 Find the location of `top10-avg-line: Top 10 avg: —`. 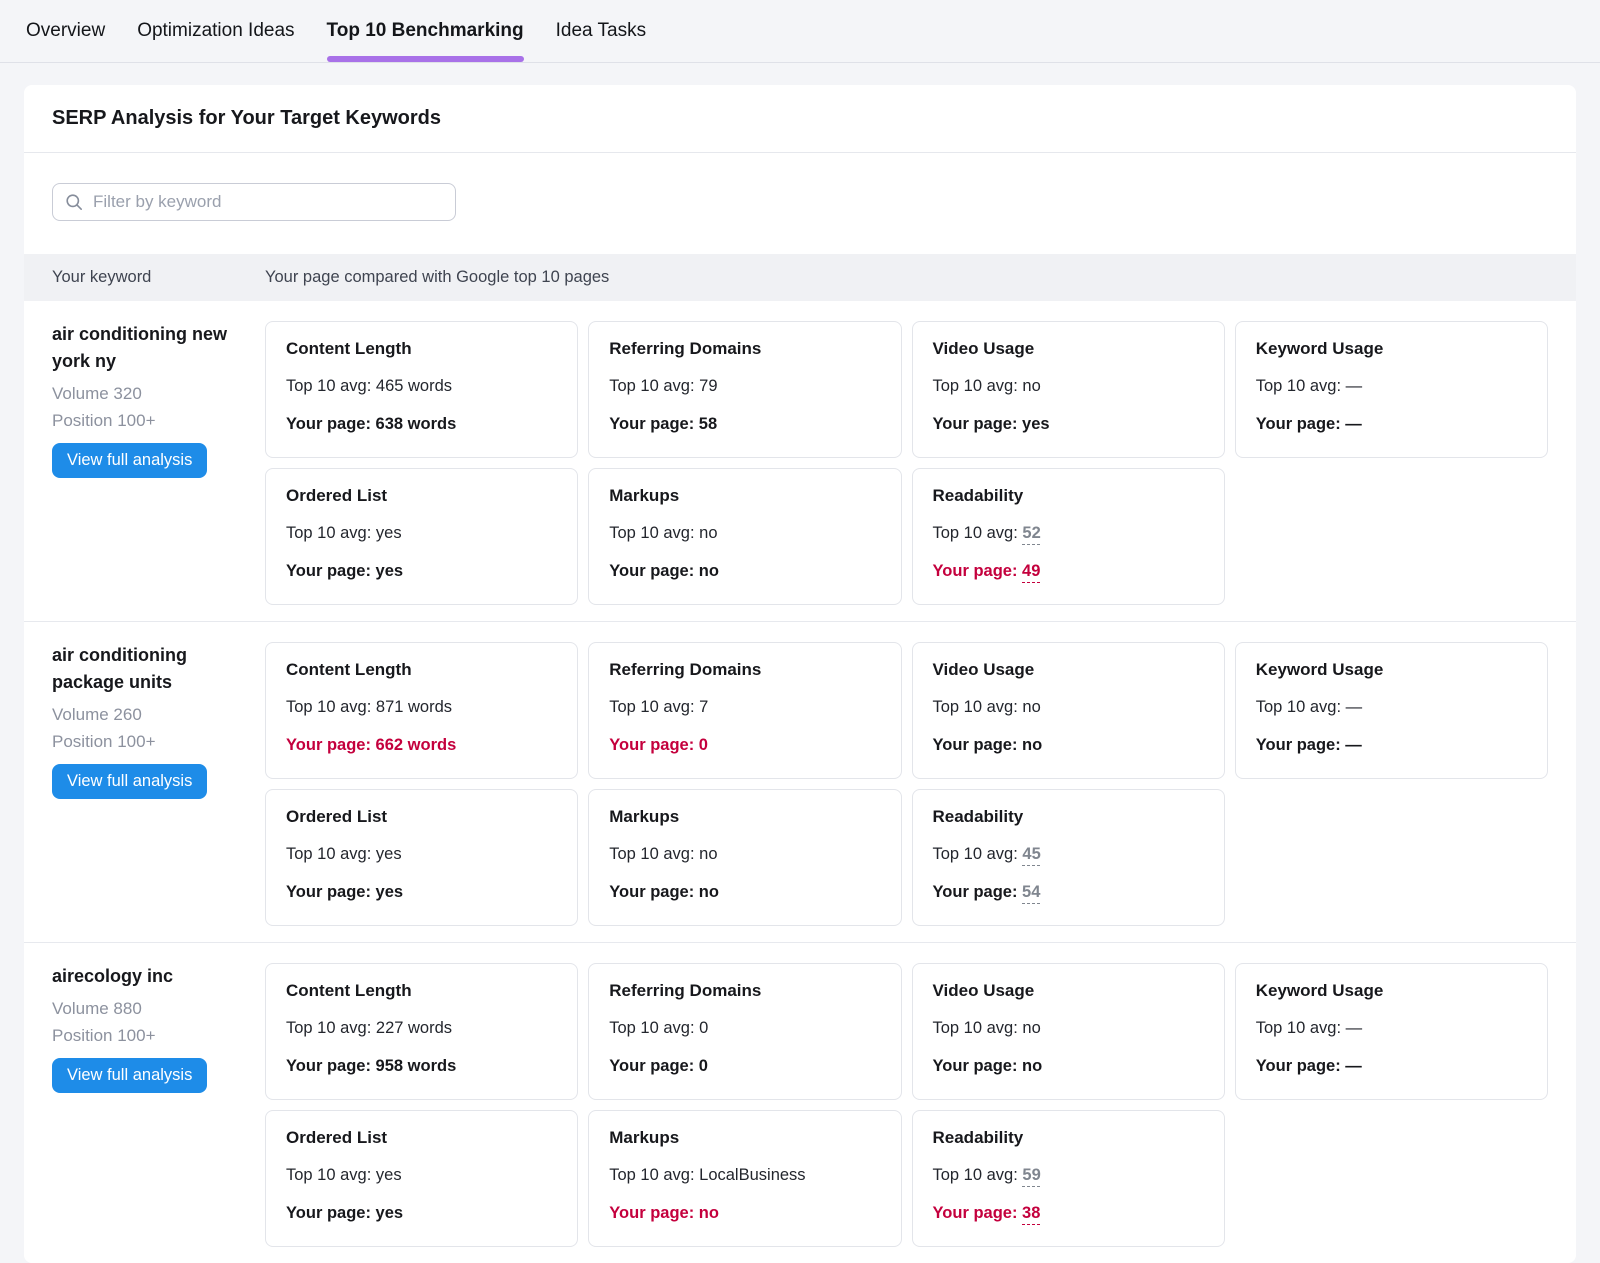

top10-avg-line: Top 10 avg: — is located at coordinates (1391, 386).